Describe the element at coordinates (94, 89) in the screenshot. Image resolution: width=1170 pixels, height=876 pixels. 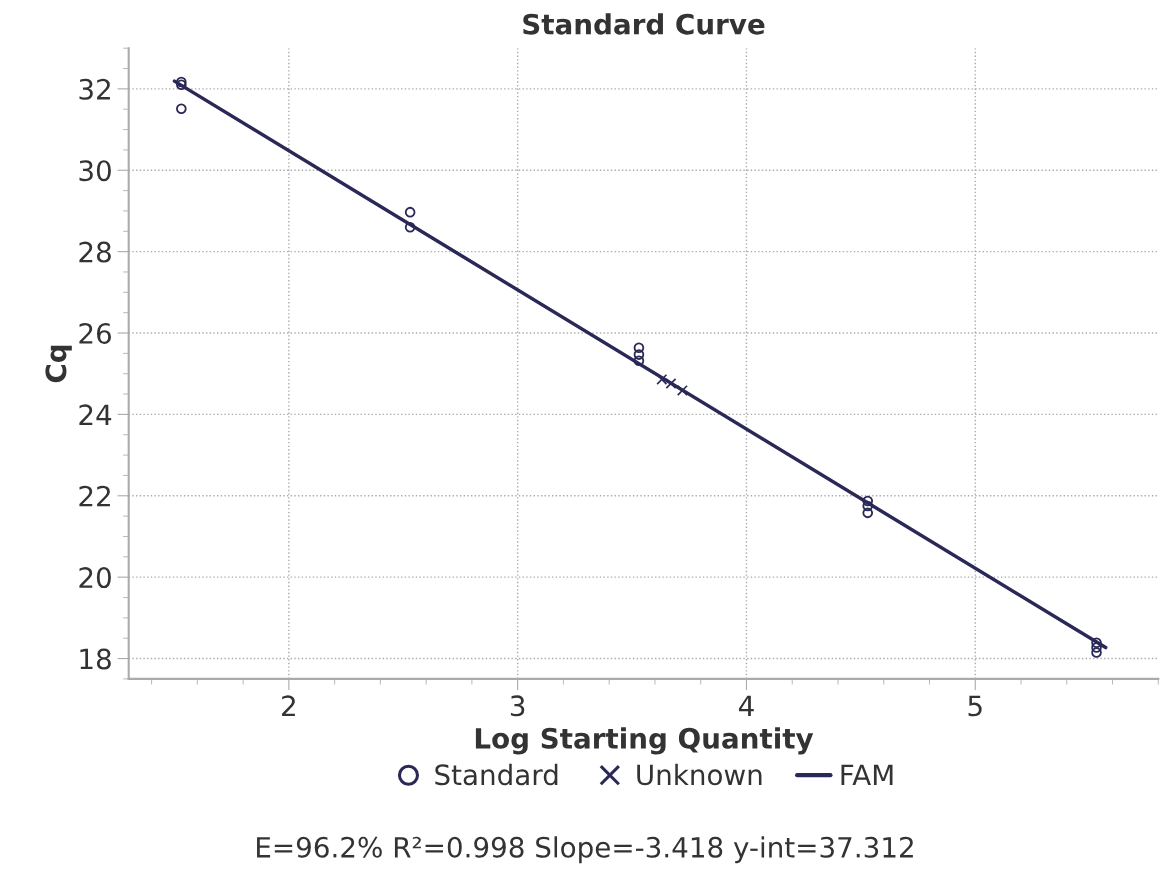
I see `y-tick-label: 32` at that location.